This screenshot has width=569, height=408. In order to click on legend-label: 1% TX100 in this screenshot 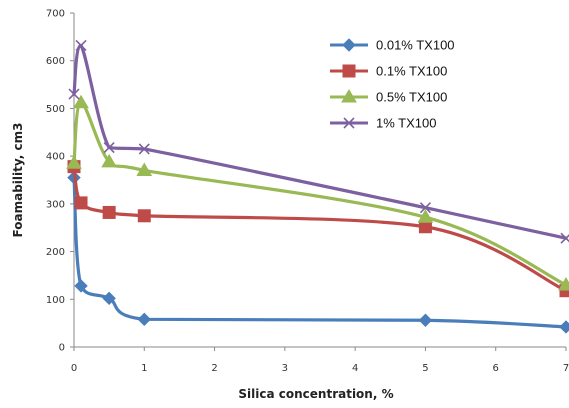, I will do `click(406, 123)`.